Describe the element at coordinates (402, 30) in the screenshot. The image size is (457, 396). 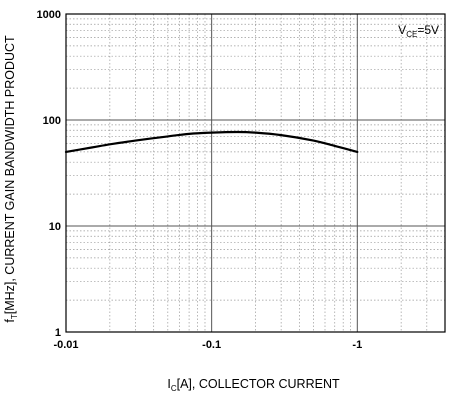
I see `annotation-main: V` at that location.